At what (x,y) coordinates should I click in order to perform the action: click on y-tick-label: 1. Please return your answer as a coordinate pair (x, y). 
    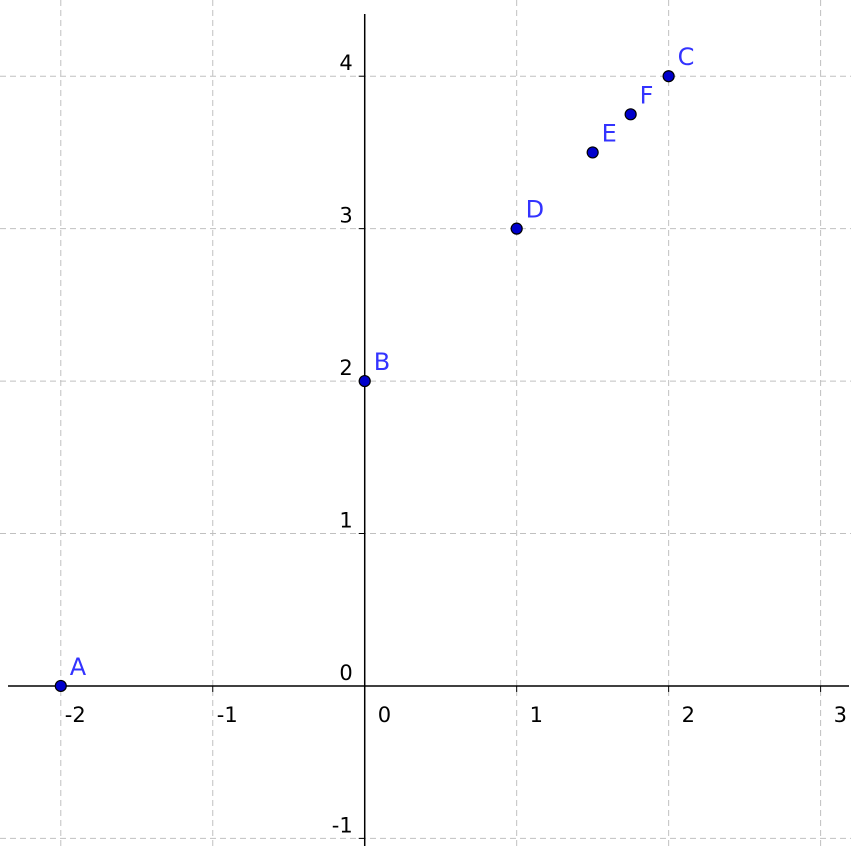
    Looking at the image, I should click on (345, 521).